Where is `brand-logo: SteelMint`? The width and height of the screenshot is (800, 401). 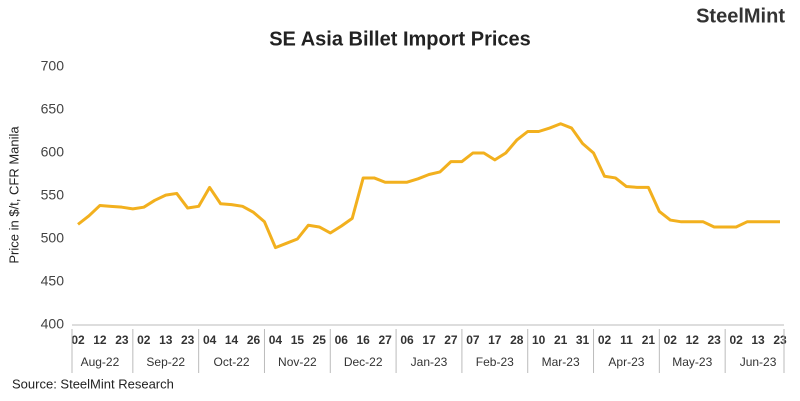 brand-logo: SteelMint is located at coordinates (740, 16).